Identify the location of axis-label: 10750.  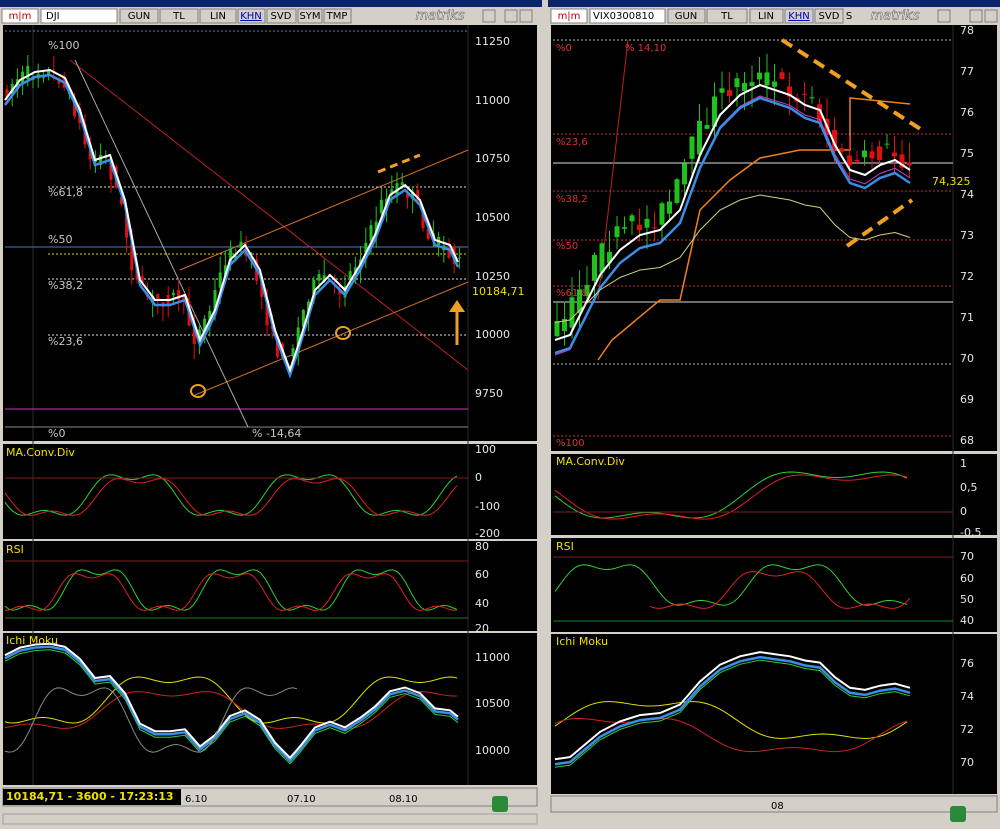
(492, 158).